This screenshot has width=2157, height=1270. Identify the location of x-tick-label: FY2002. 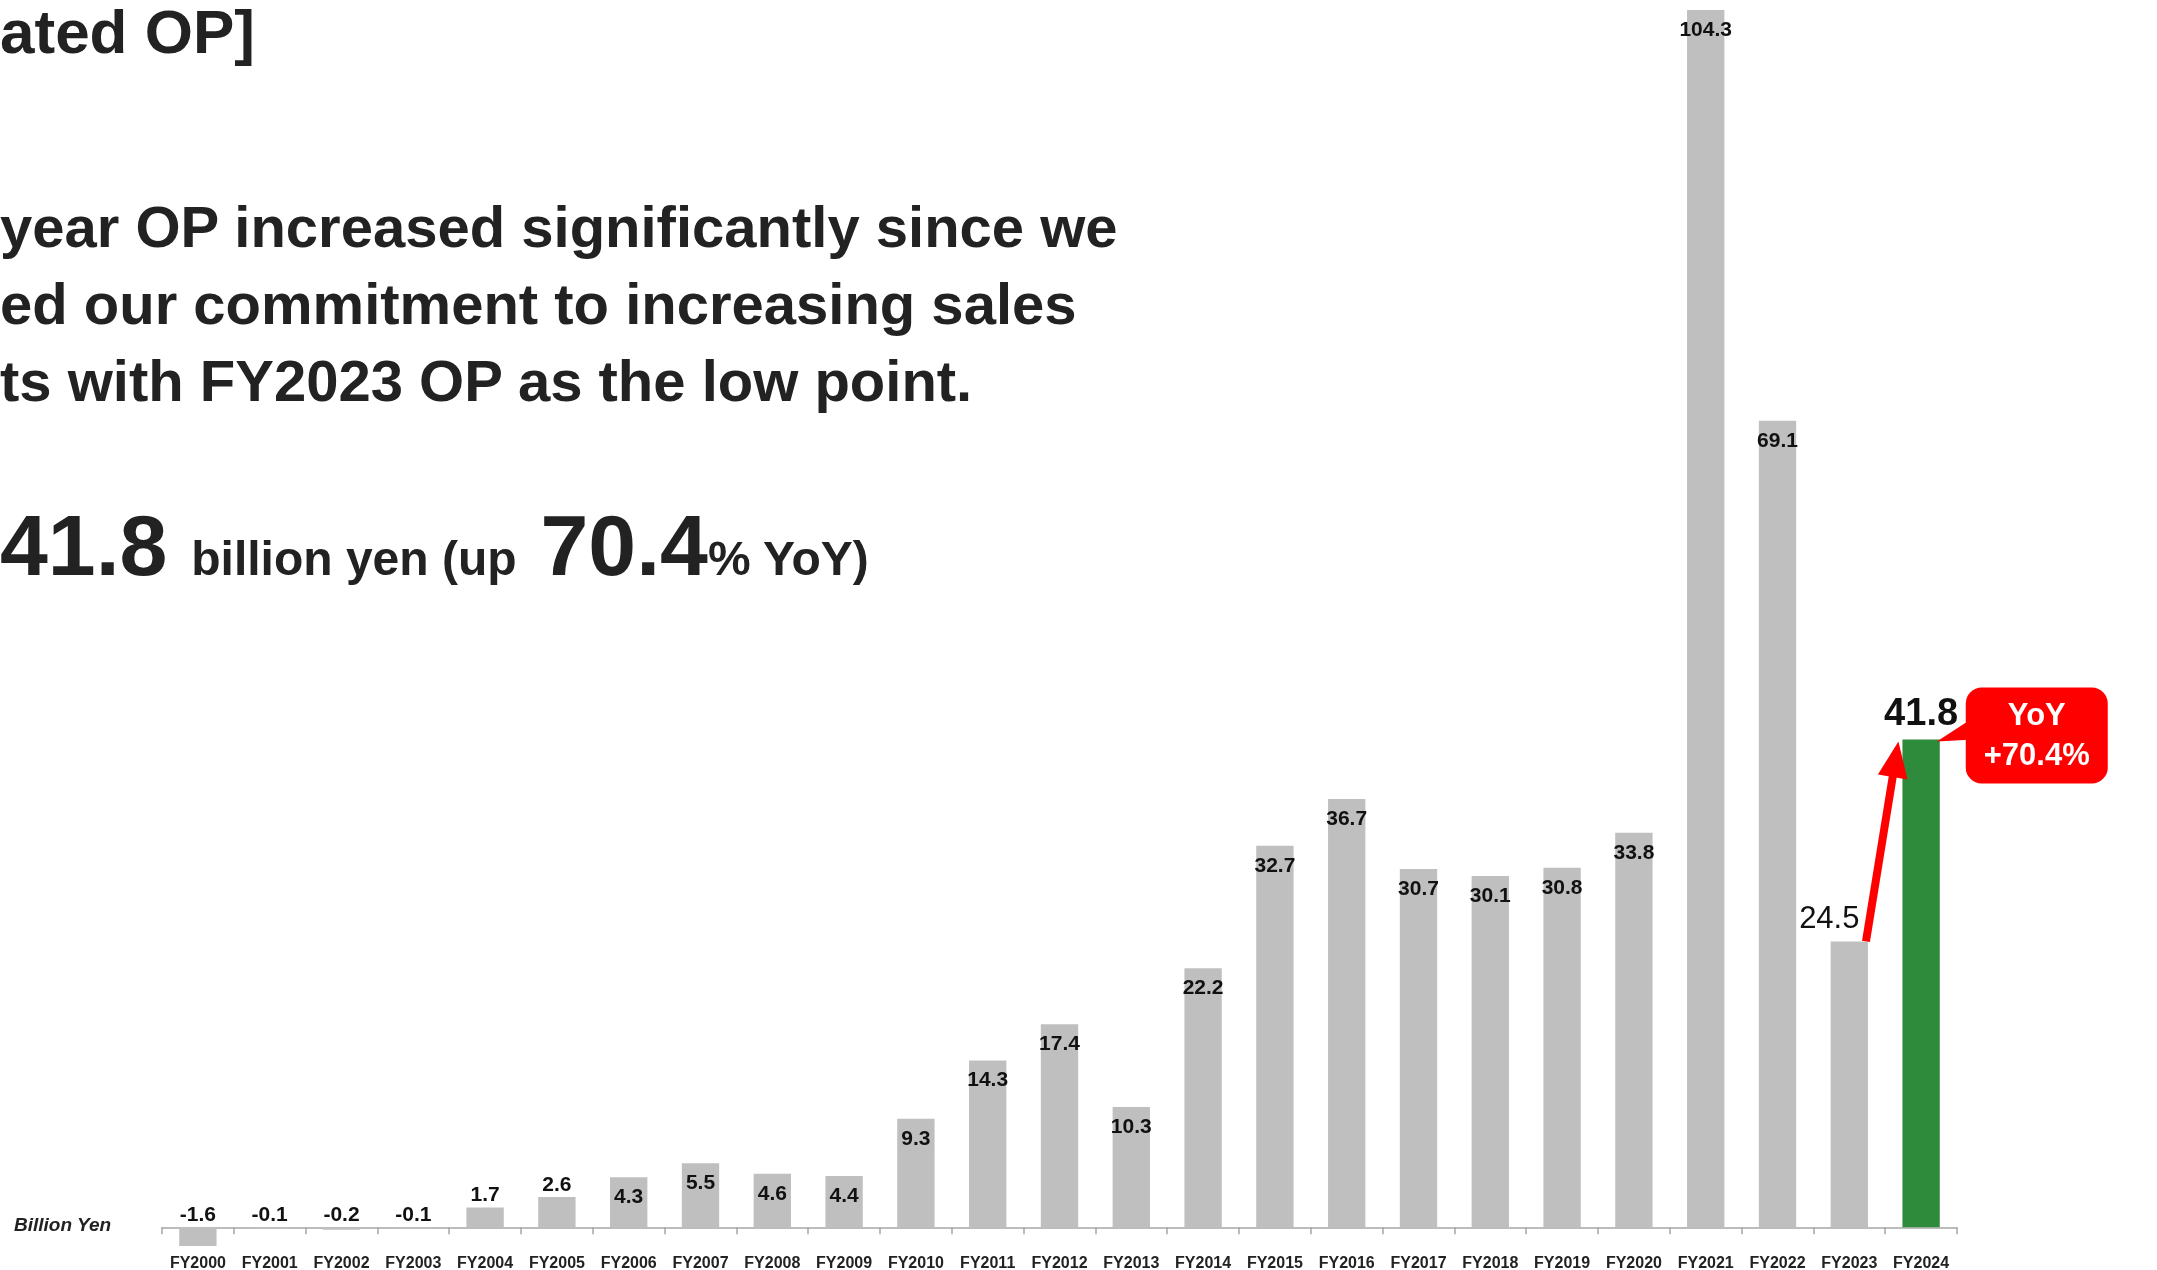
(341, 1261).